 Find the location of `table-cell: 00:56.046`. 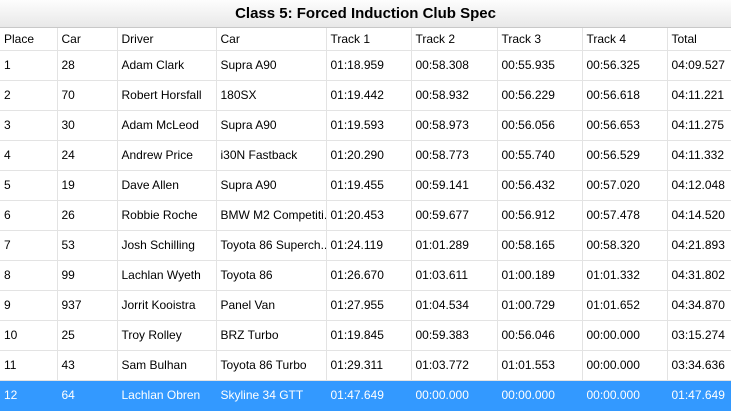

table-cell: 00:56.046 is located at coordinates (540, 335).